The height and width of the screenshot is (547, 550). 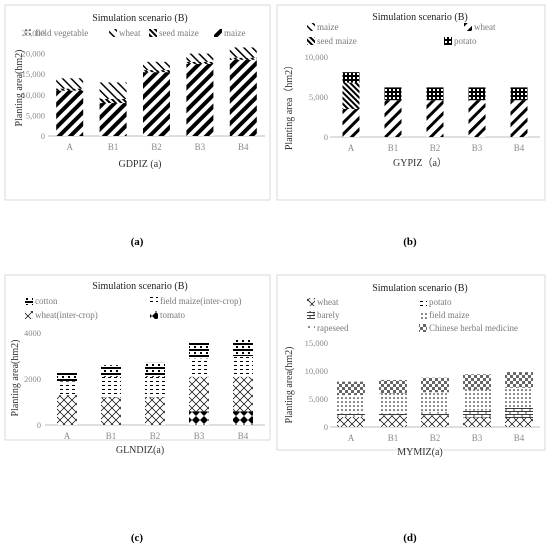 I want to click on x-axis-label: GLNDIZ(a), so click(x=140, y=450).